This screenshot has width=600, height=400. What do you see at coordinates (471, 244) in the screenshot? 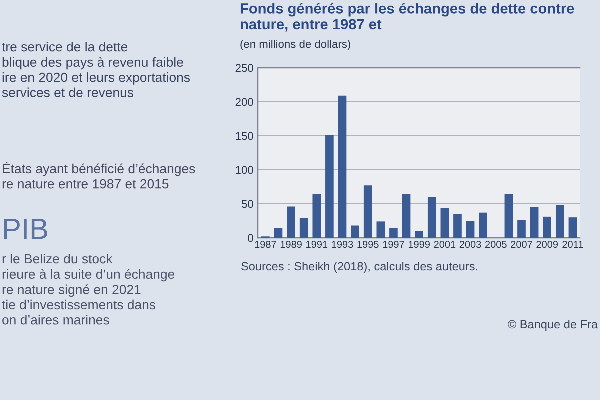
I see `x-tick-label: 2003` at bounding box center [471, 244].